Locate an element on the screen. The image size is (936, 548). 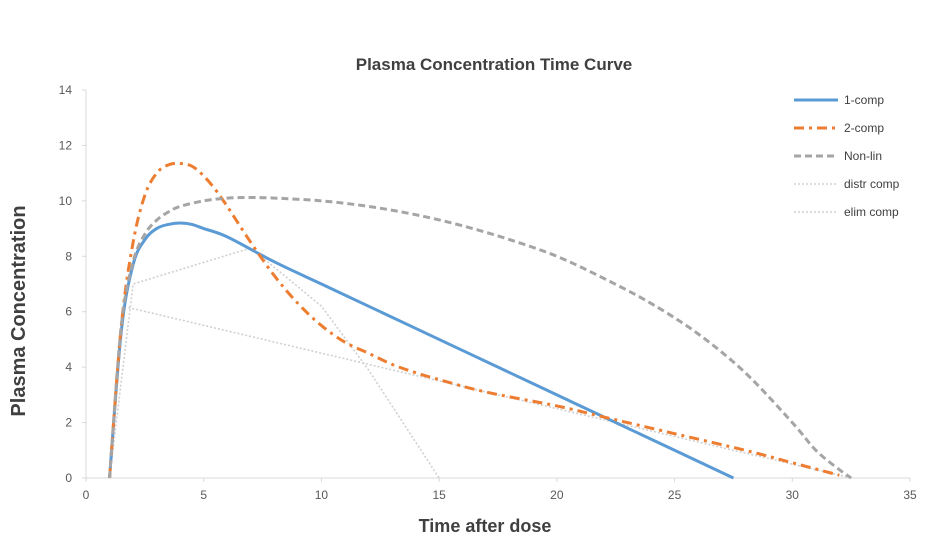
x-tick-label: 10 is located at coordinates (322, 495).